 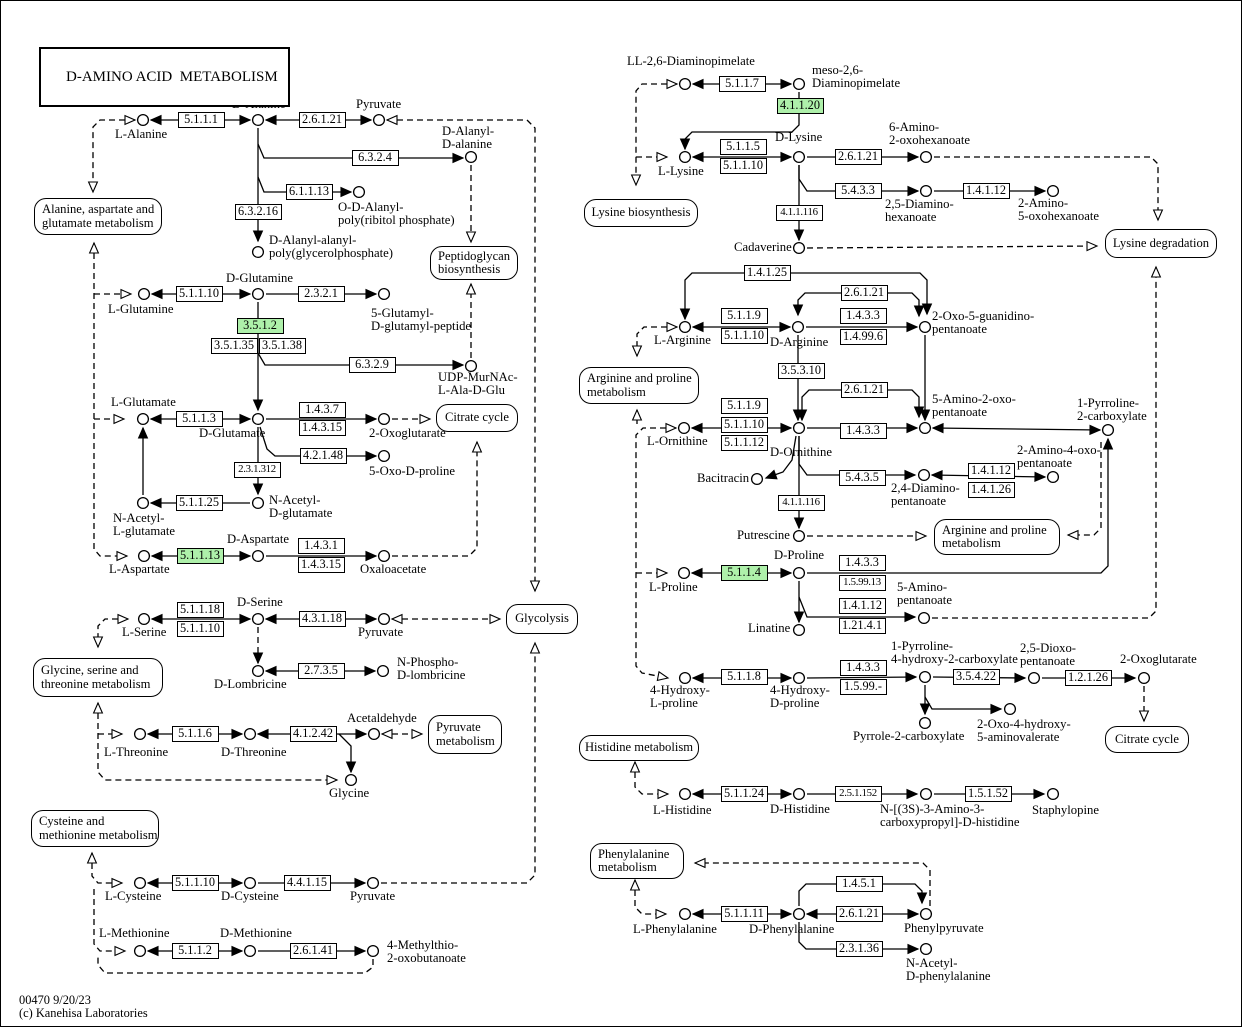 I want to click on compound-node-2-amino-5-oxohexanoate: 2-Amino-5-oxohexanoate, so click(x=1053, y=191).